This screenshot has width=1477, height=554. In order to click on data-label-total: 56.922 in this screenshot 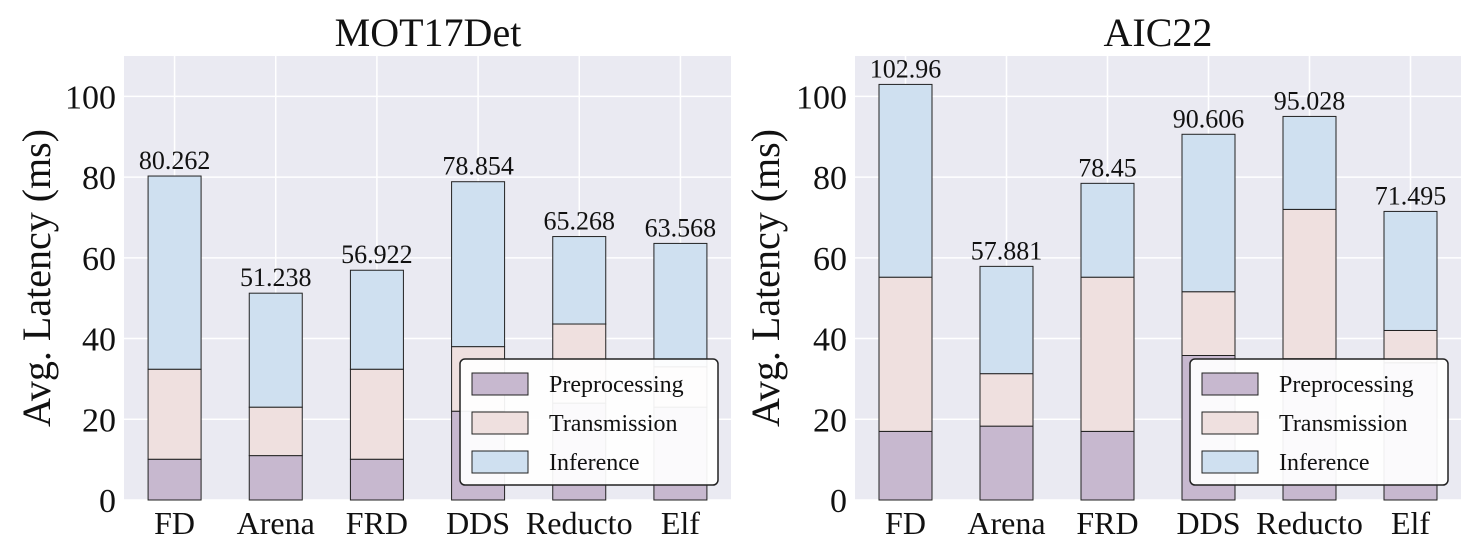, I will do `click(377, 254)`.